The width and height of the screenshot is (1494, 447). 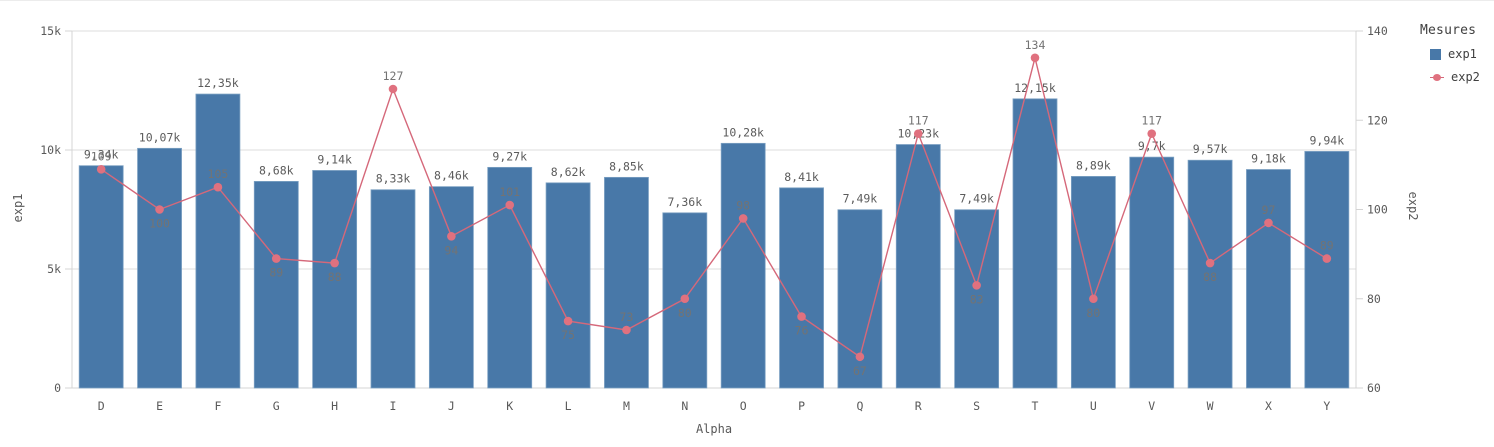 I want to click on point-U, so click(x=1093, y=299).